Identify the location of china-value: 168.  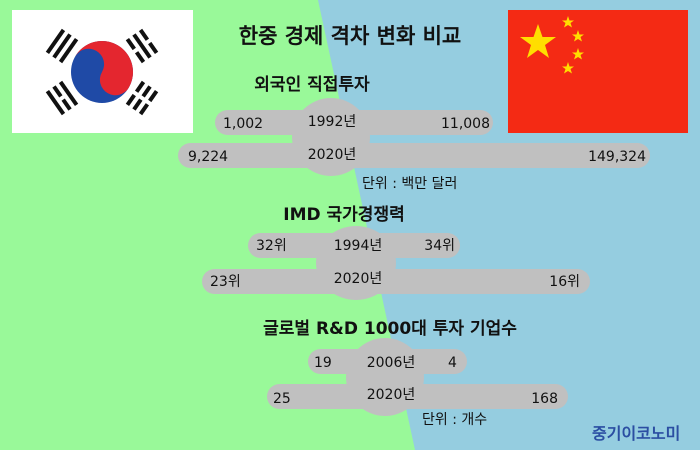
(544, 399).